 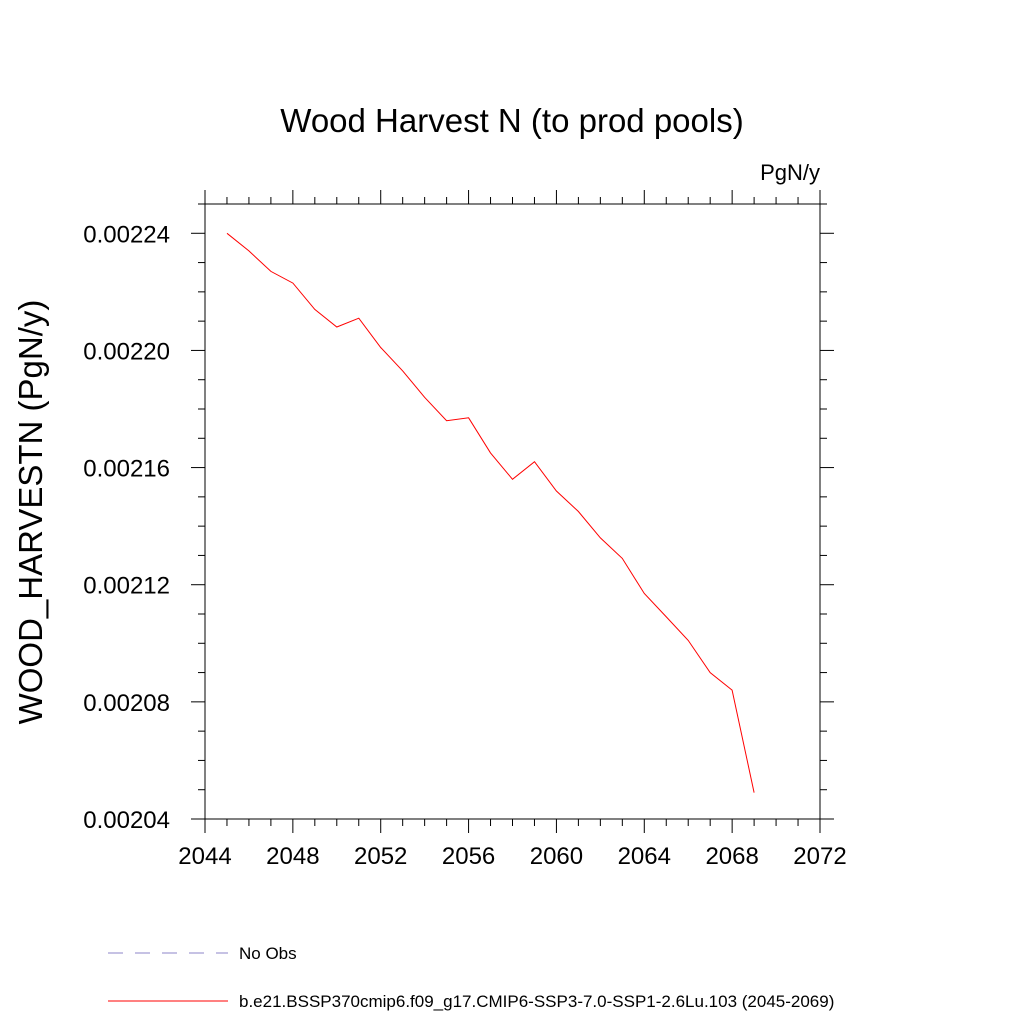 What do you see at coordinates (790, 172) in the screenshot?
I see `units-label: PgN/y` at bounding box center [790, 172].